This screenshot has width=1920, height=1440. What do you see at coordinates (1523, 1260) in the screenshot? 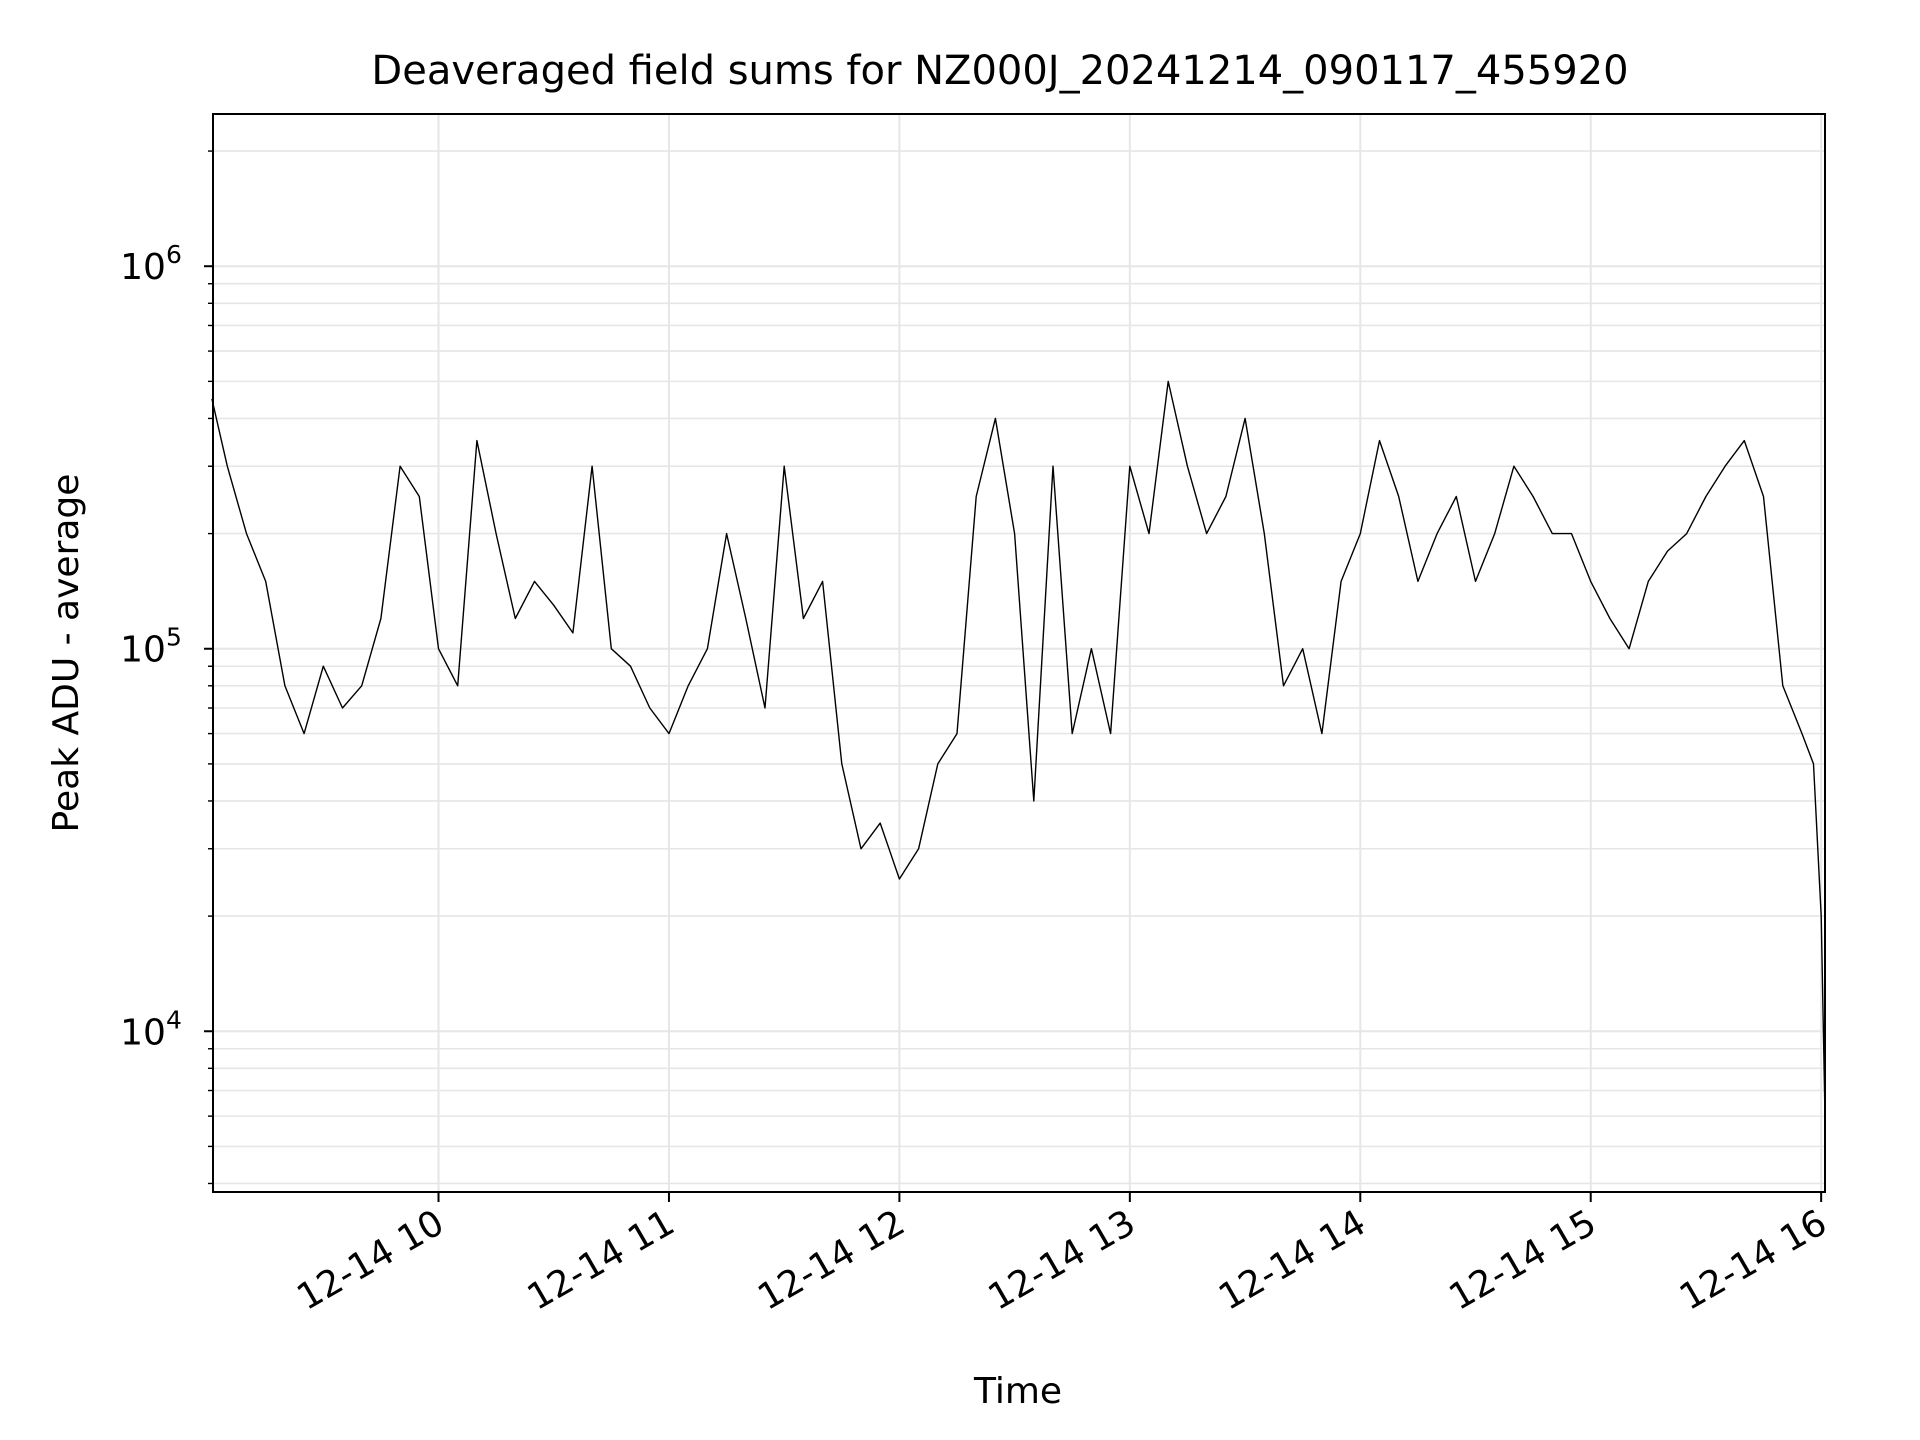
I see `x-tick-label: 12-14 15` at bounding box center [1523, 1260].